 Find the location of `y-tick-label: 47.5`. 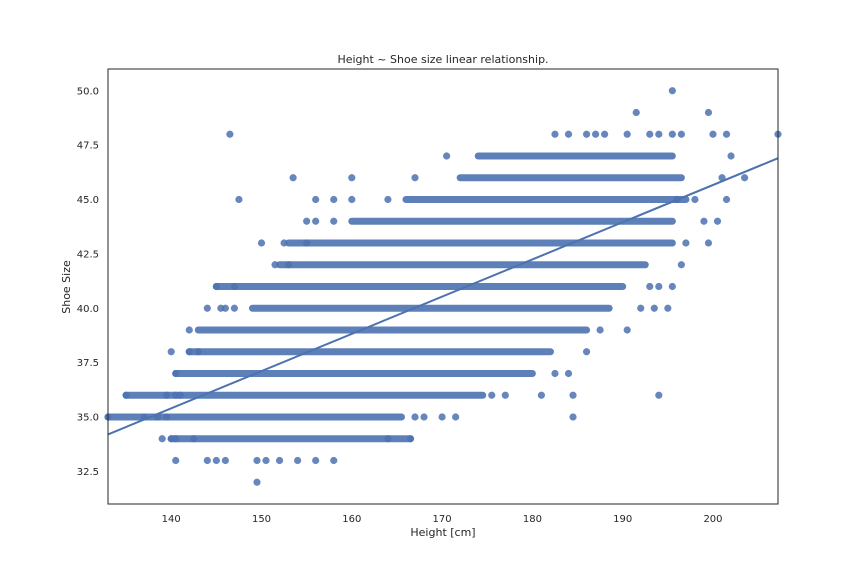

y-tick-label: 47.5 is located at coordinates (88, 146).